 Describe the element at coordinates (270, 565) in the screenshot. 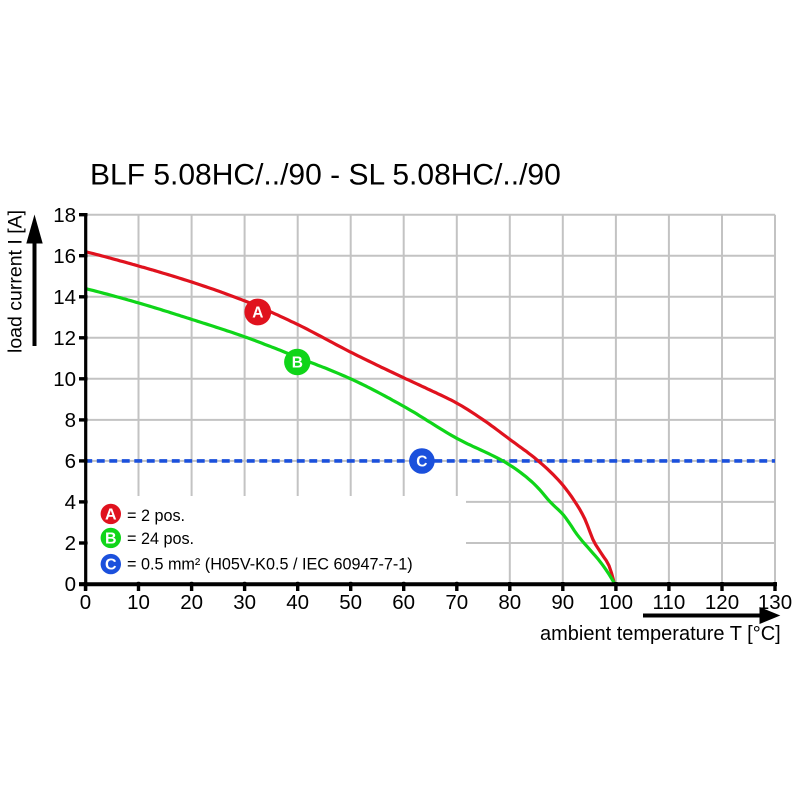

I see `svg-text:= 0.5 mm² (H05V-K0.5 / IEC 609: = 0.5 mm² (H05V-K0.5 / IEC 60947-7-1)` at that location.